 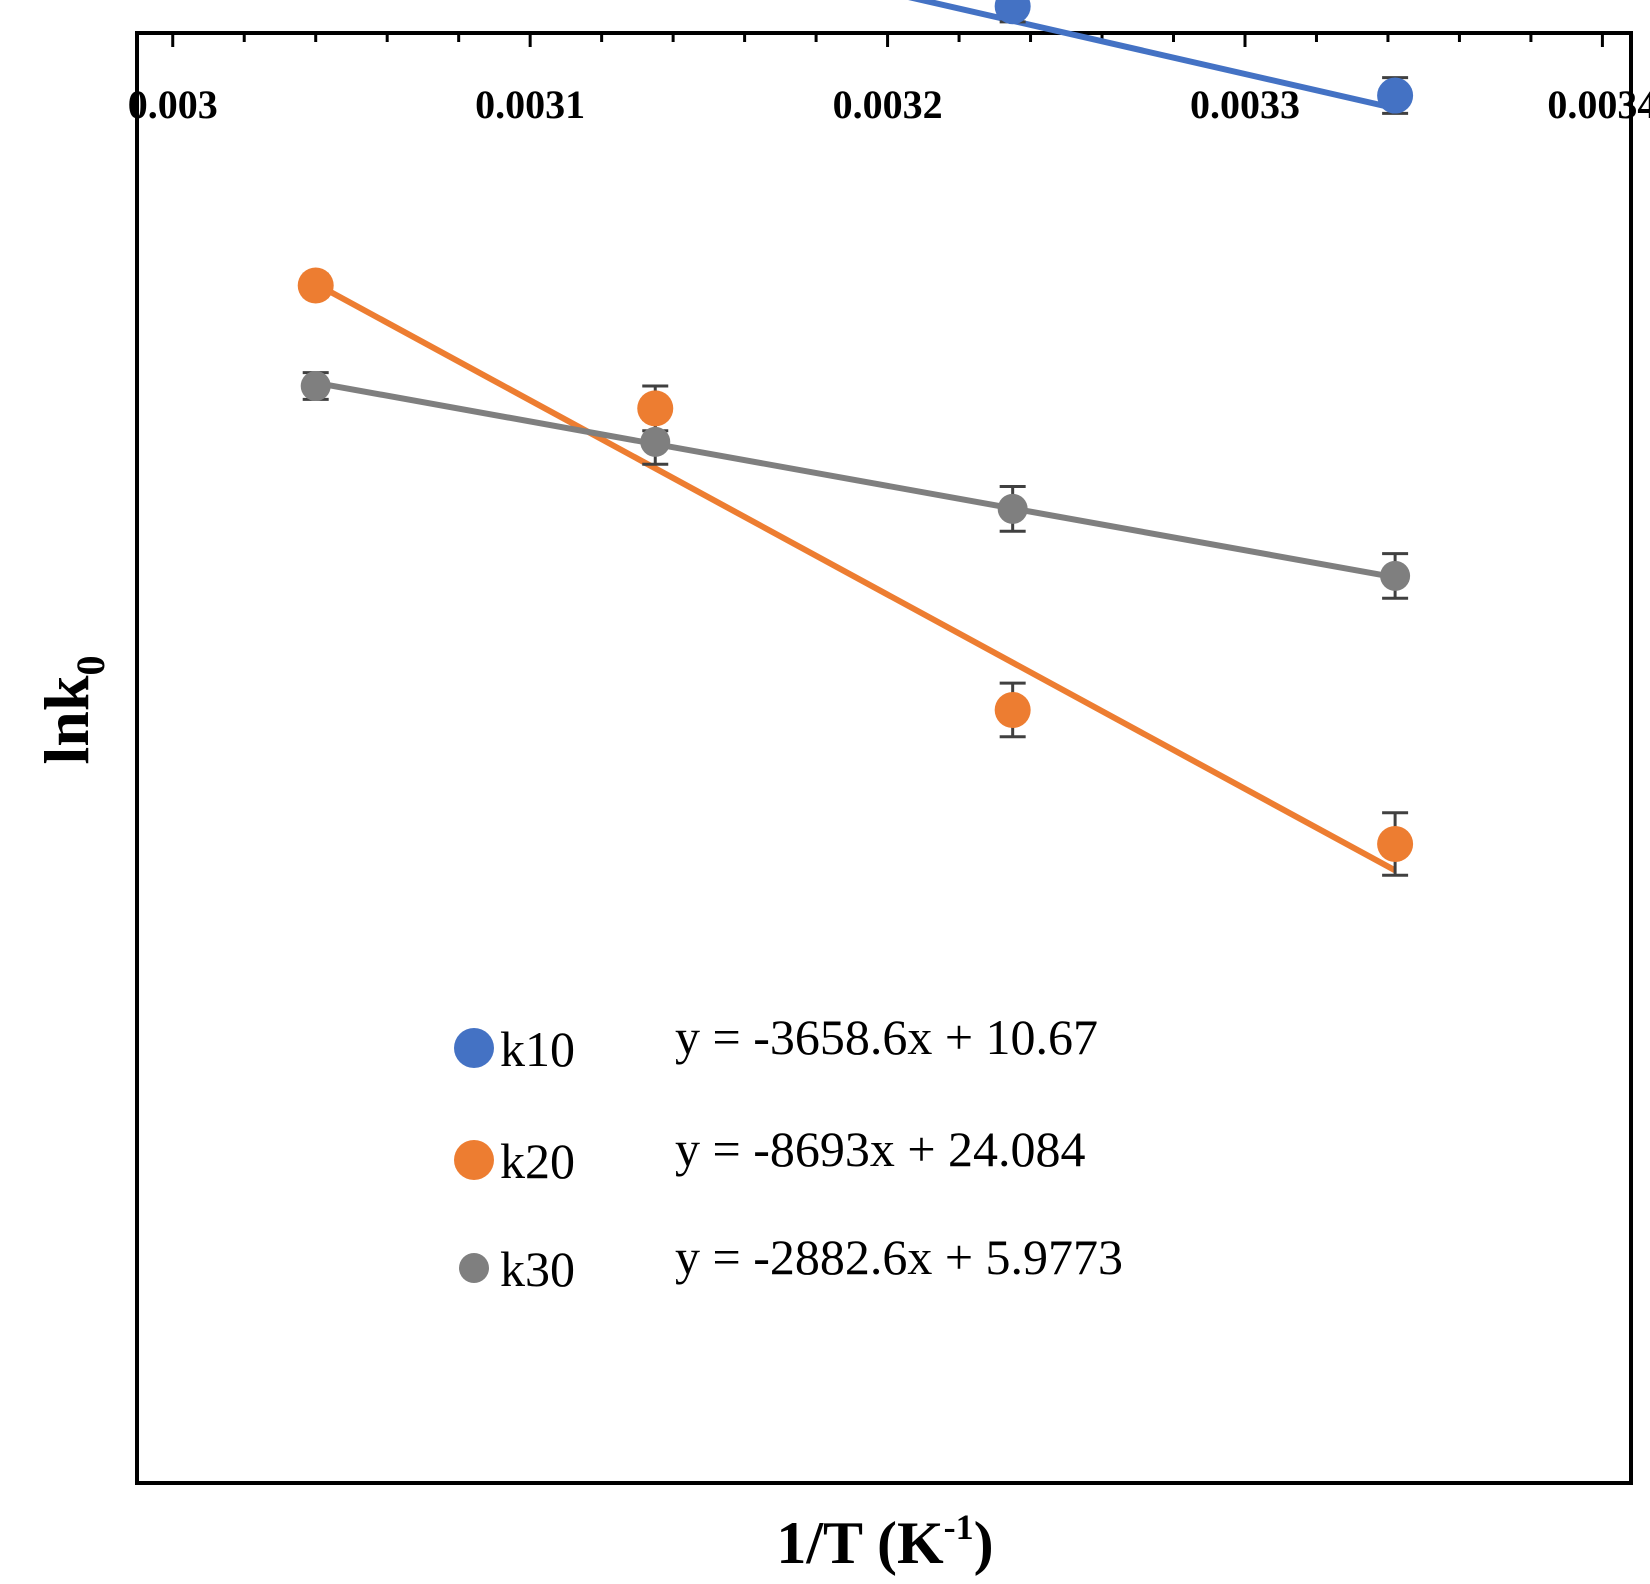 I want to click on x-tick-label-1: 0.0031, so click(x=530, y=104).